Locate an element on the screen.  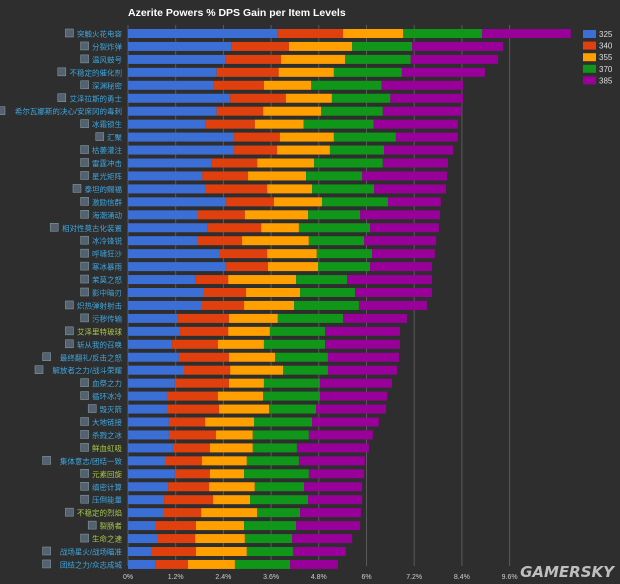
category-label: 艾泽拉斯的勇士 is located at coordinates (96, 98).